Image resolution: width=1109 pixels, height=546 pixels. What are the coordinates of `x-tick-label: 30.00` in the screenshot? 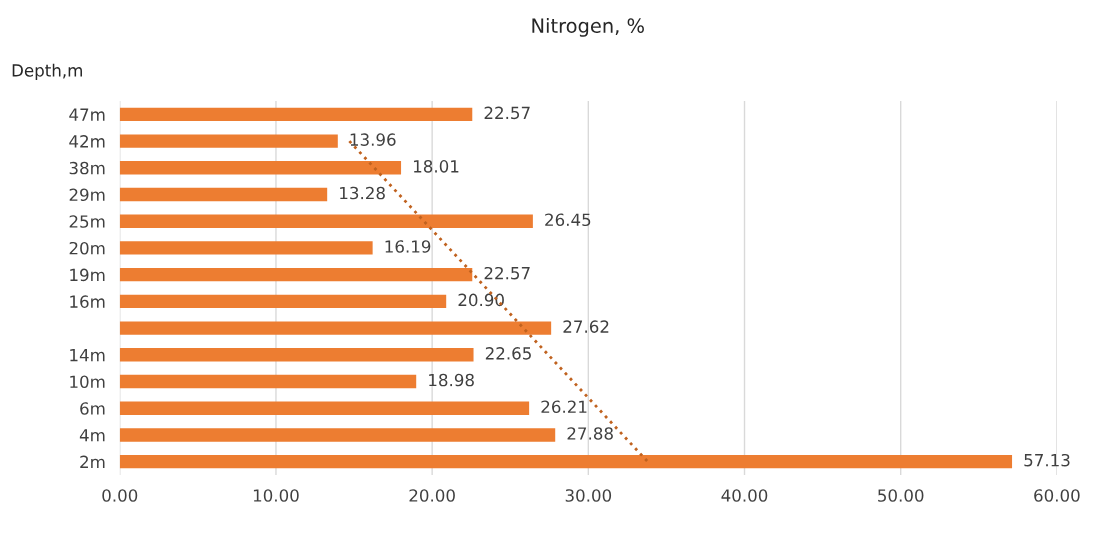 It's located at (588, 495).